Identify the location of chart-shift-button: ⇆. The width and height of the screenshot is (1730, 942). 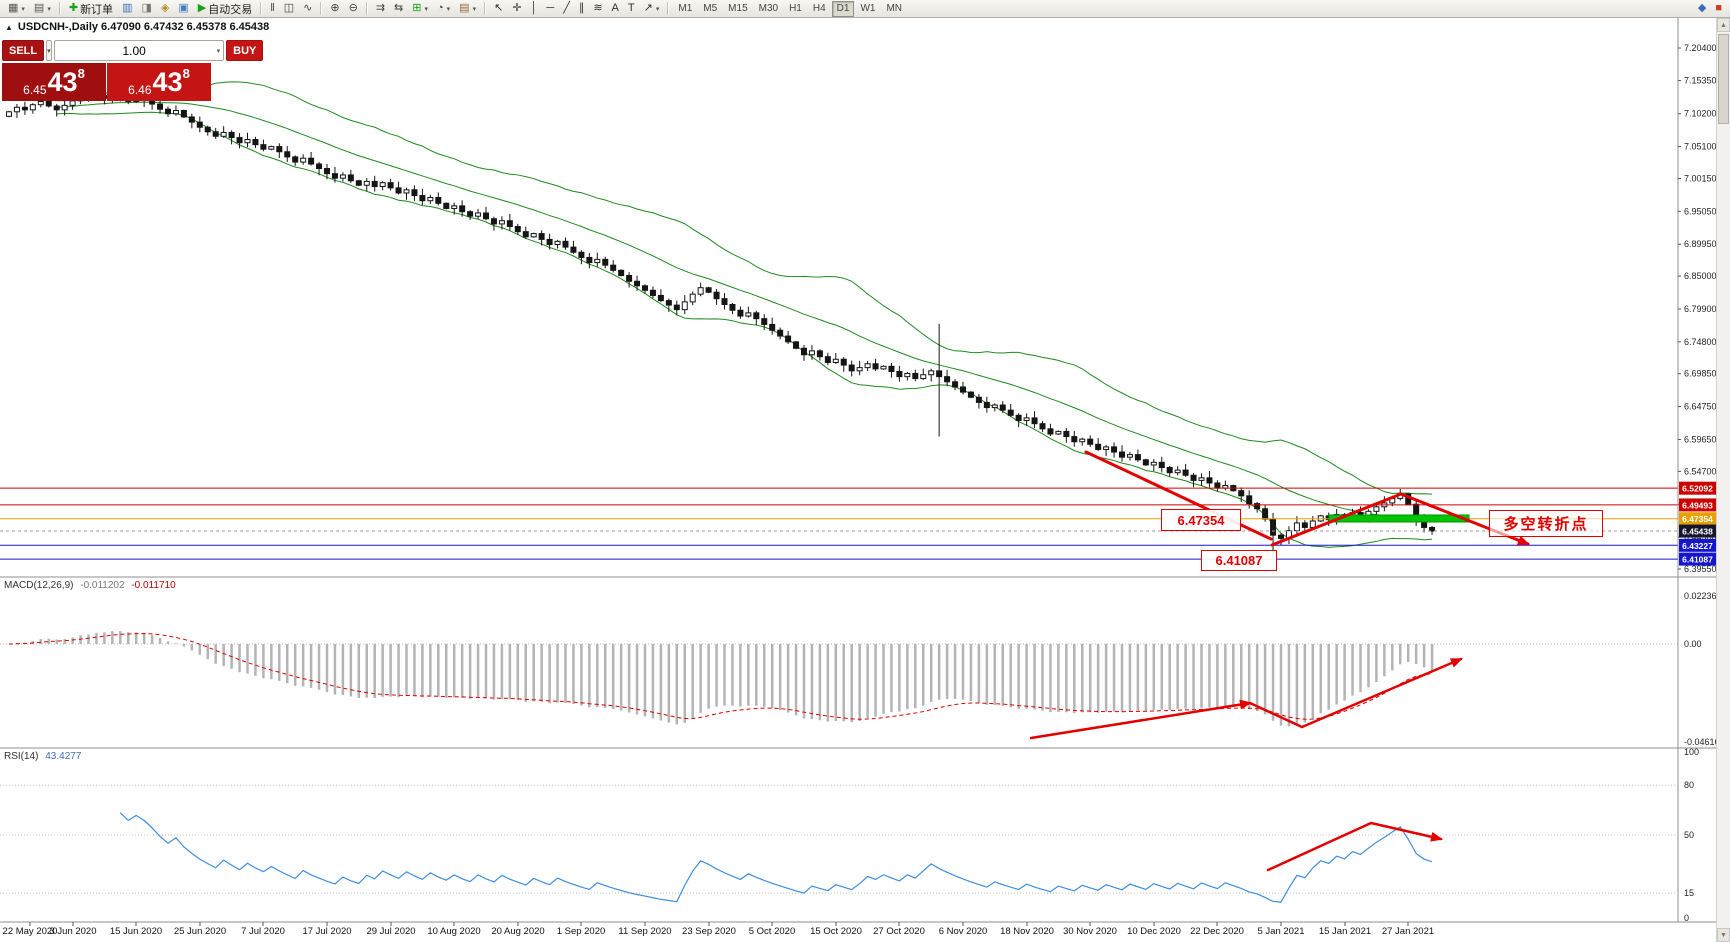
(398, 9).